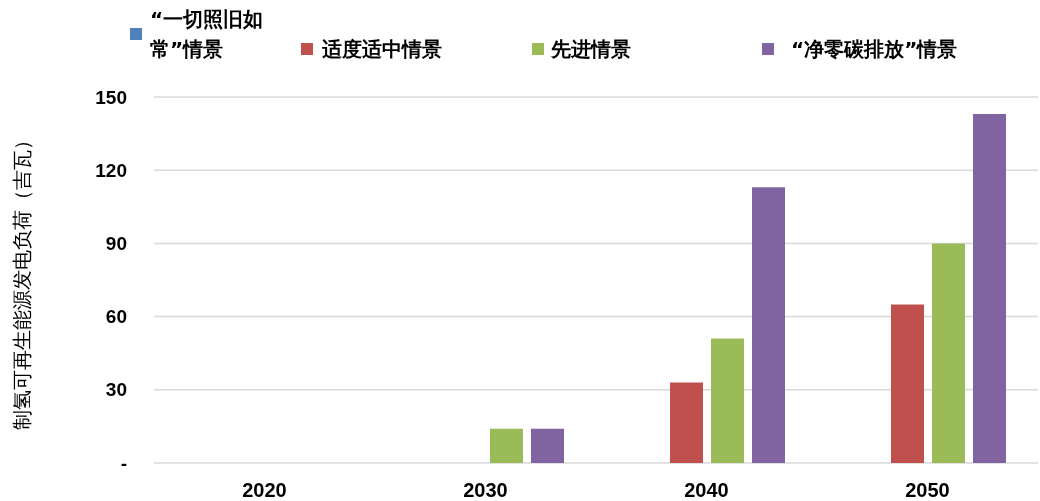 Image resolution: width=1040 pixels, height=501 pixels. Describe the element at coordinates (123, 463) in the screenshot. I see `y-tick-label: -` at that location.